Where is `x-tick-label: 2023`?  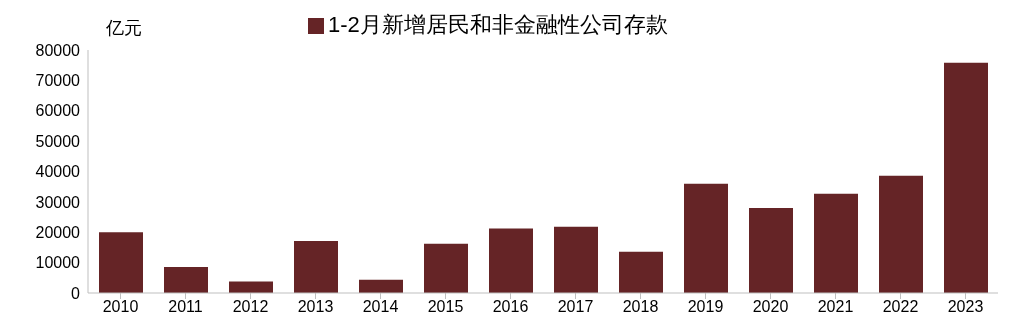 x-tick-label: 2023 is located at coordinates (965, 307).